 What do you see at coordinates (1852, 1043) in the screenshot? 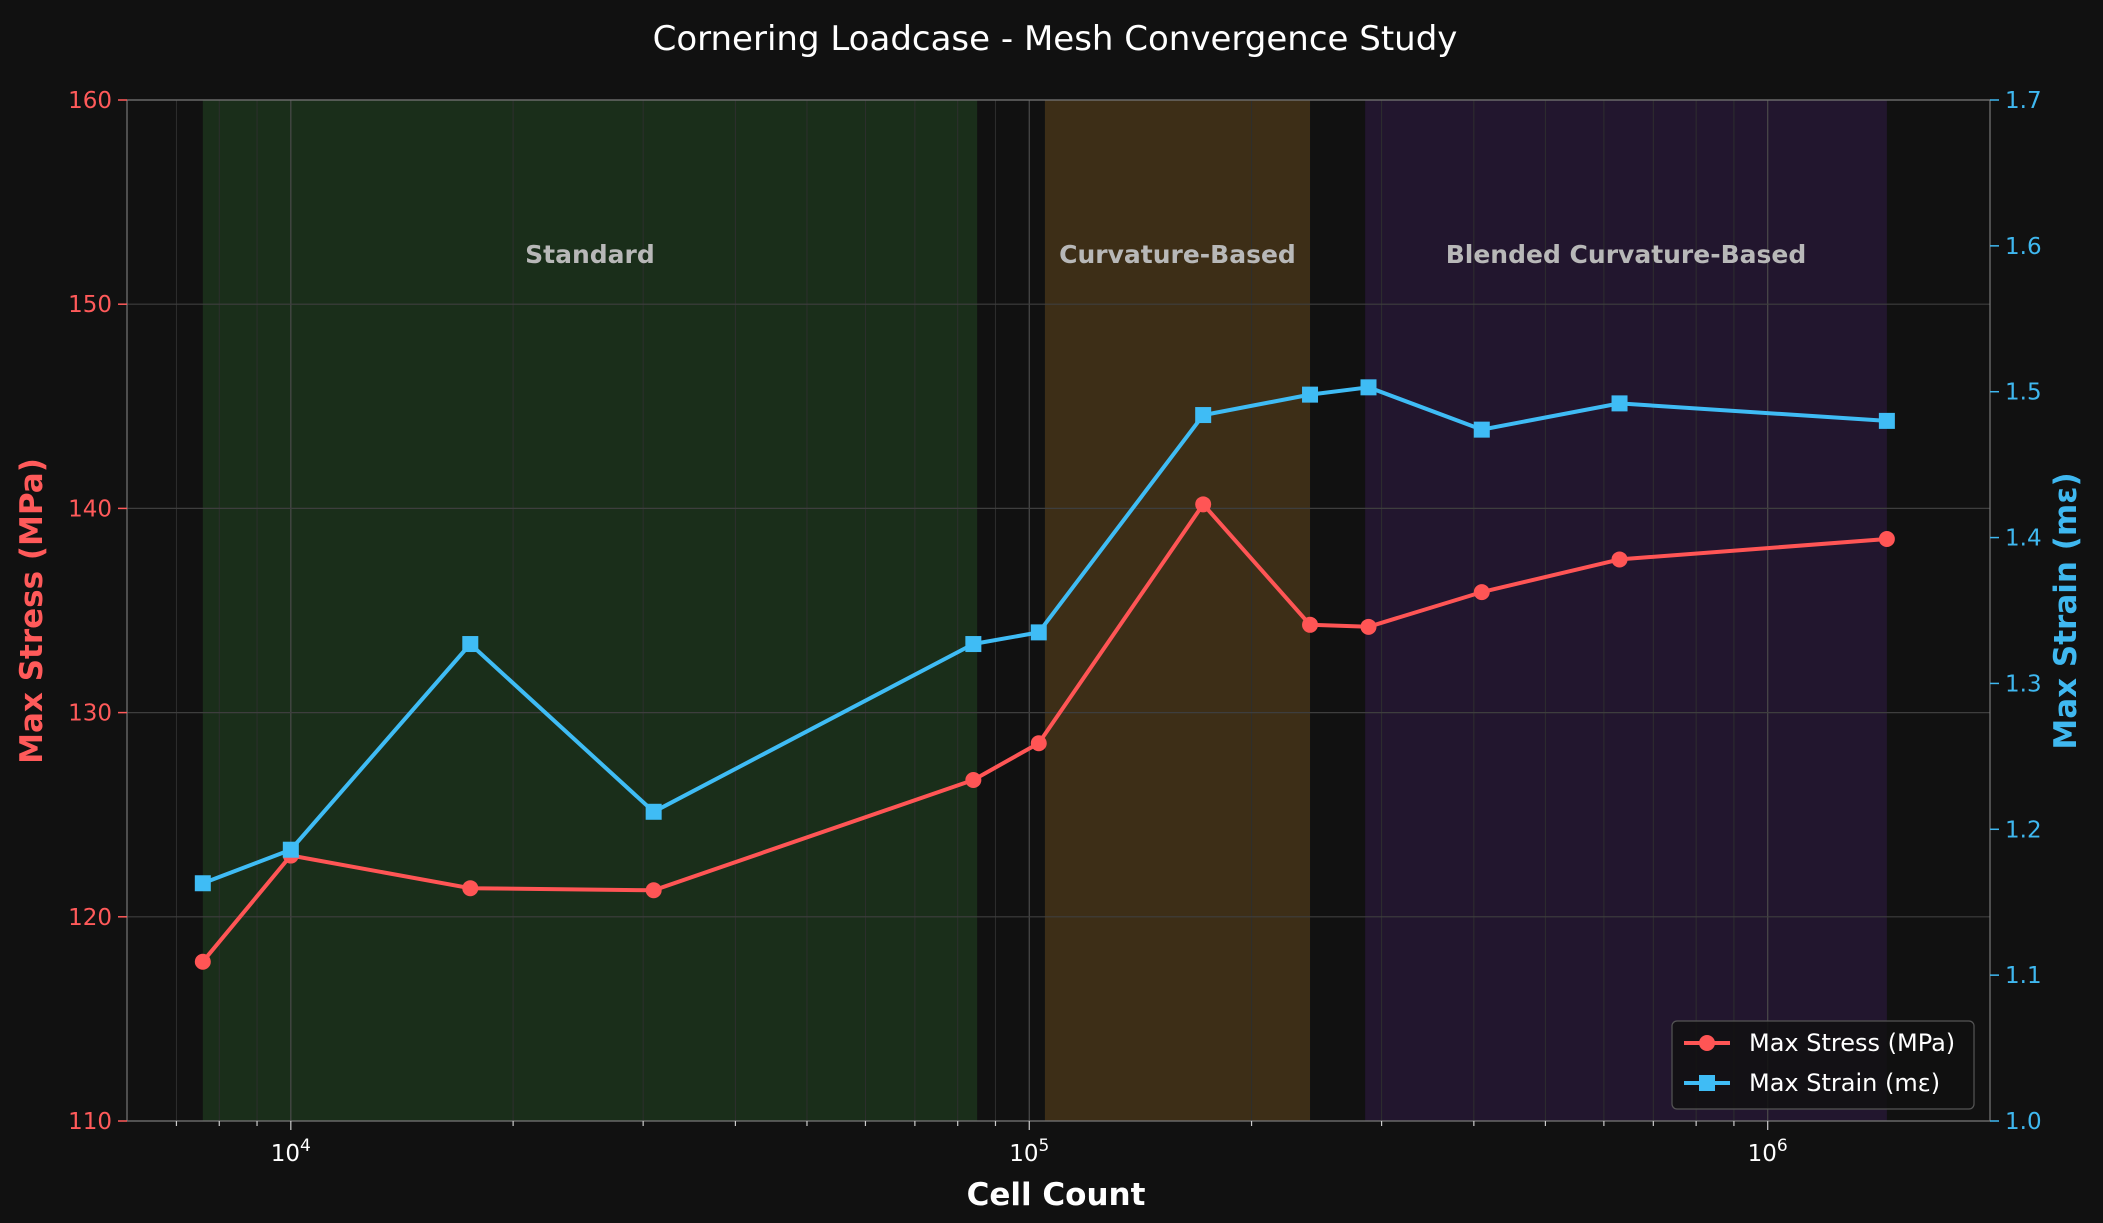
I see `legend-label-0: Max Stress (MPa)` at bounding box center [1852, 1043].